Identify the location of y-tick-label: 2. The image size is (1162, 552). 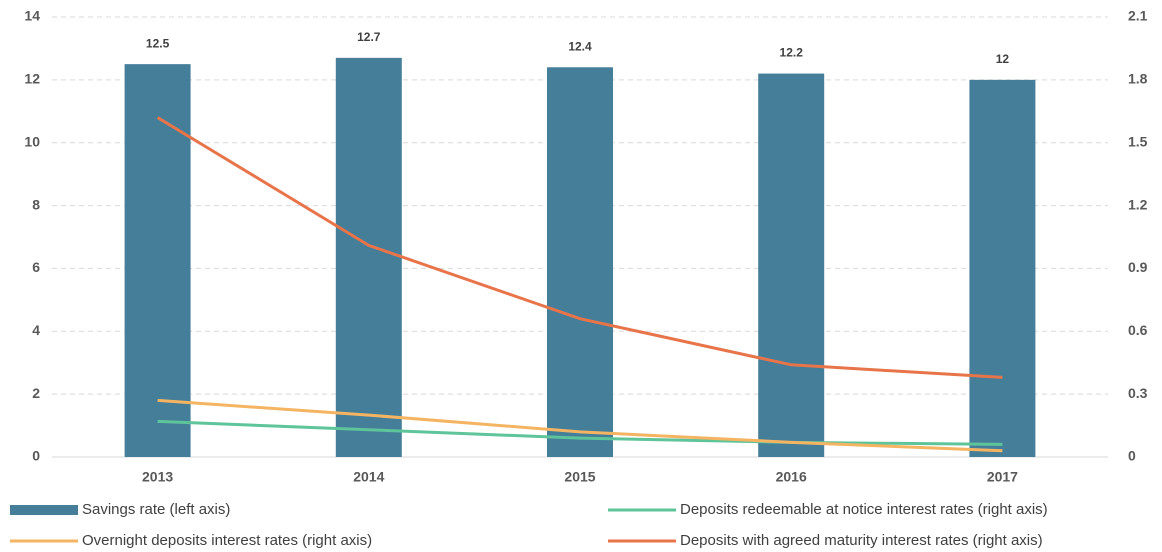
(36, 393).